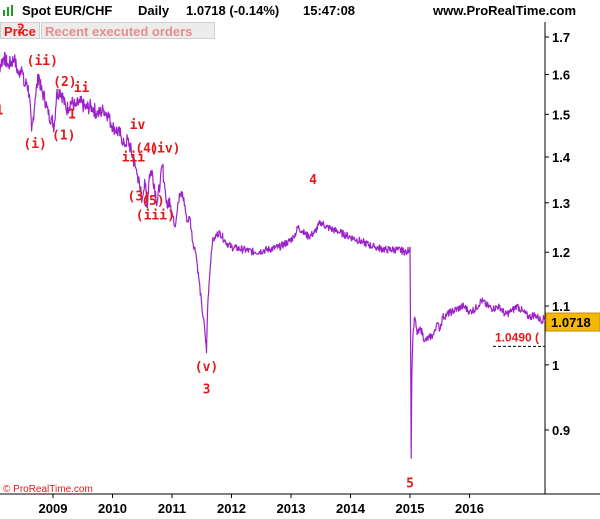 The height and width of the screenshot is (519, 600). Describe the element at coordinates (313, 180) in the screenshot. I see `wave-label: 4` at that location.